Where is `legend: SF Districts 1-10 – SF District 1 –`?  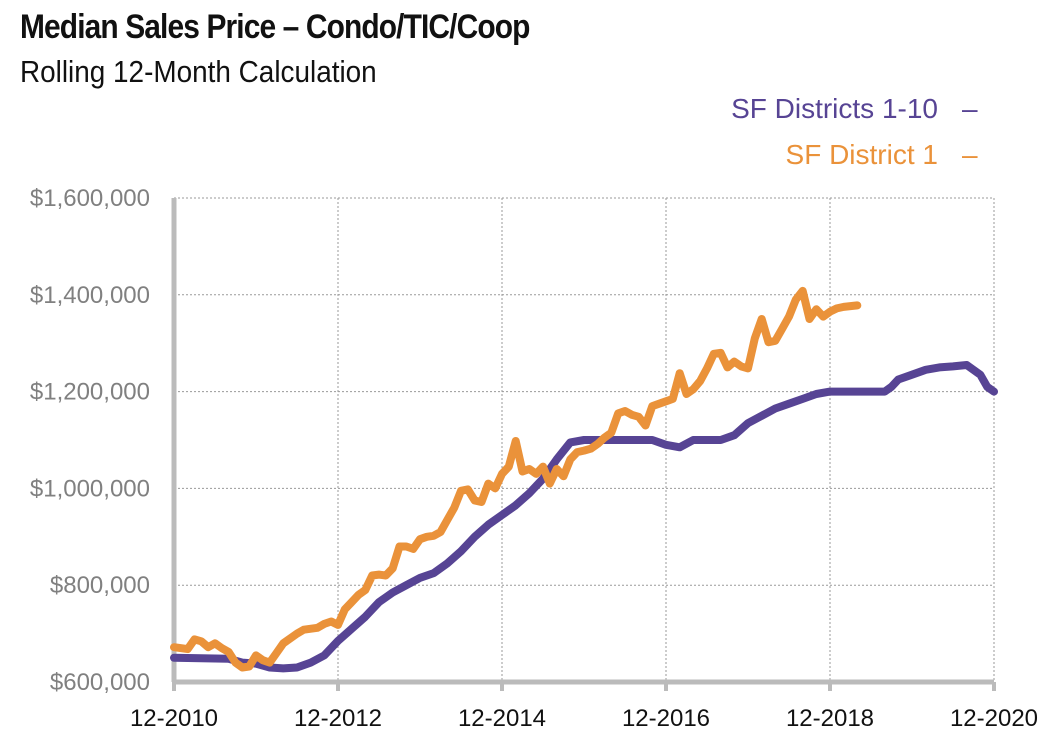 legend: SF Districts 1-10 – SF District 1 – is located at coordinates (854, 131).